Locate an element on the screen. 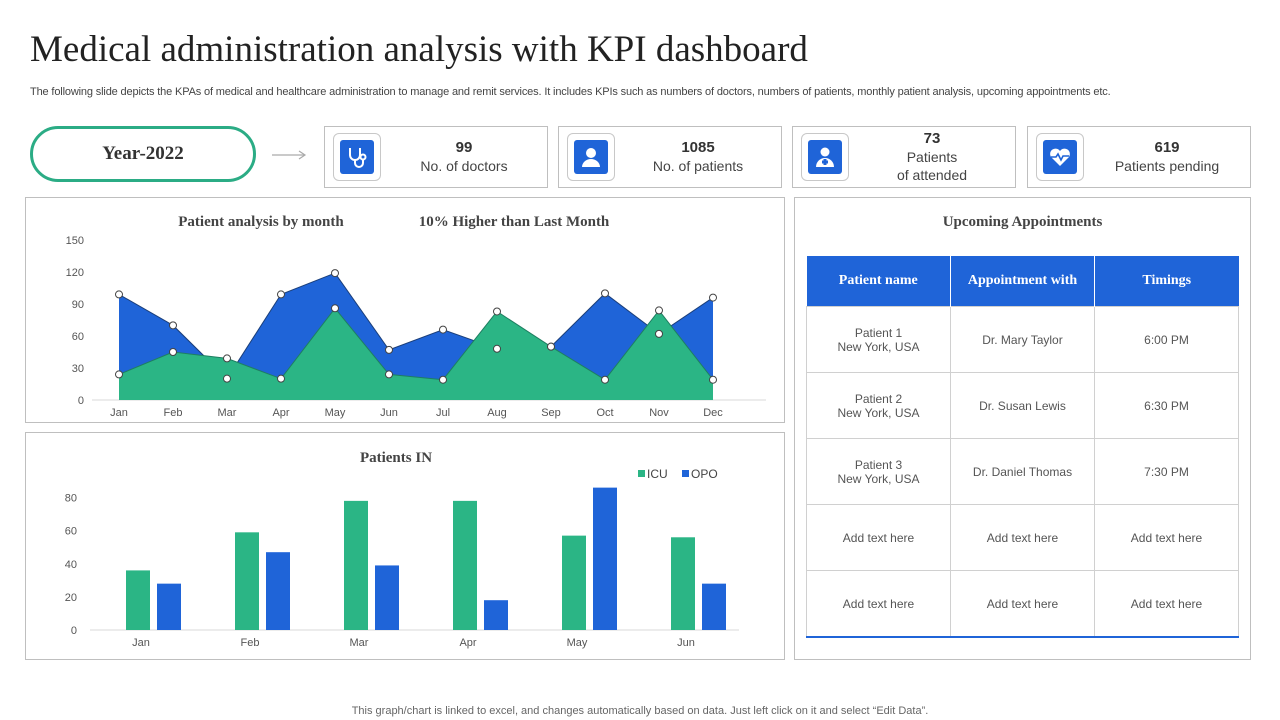  table-cell: Dr. Susan Lewis is located at coordinates (1022, 405).